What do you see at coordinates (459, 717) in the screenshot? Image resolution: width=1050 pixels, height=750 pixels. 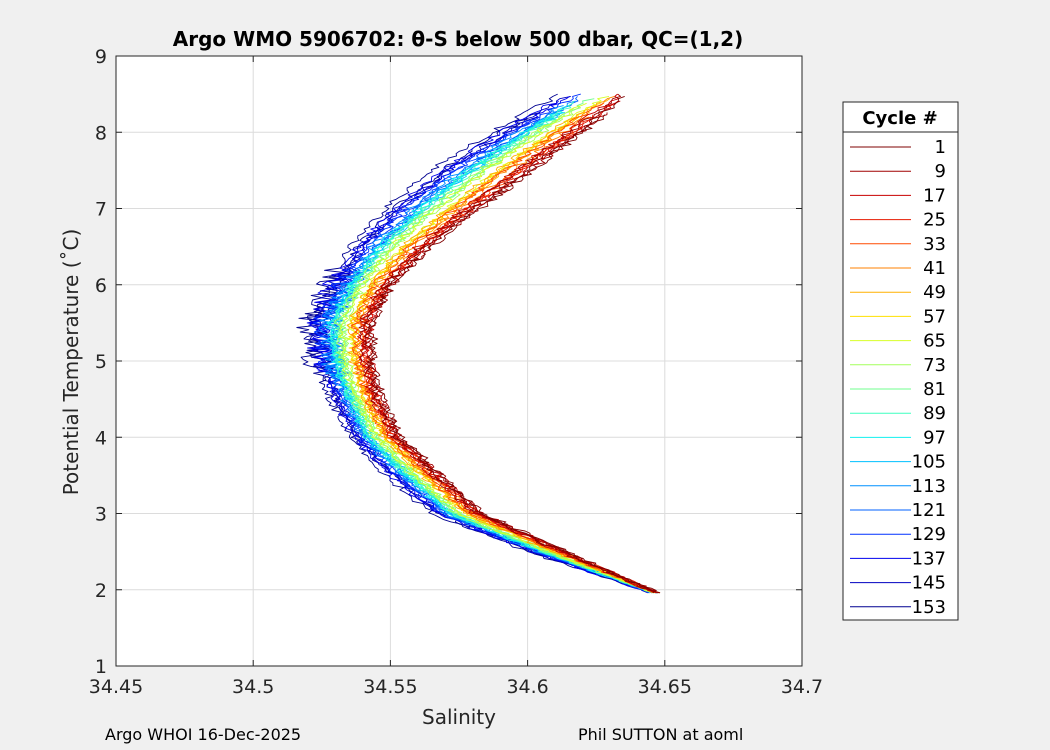 I see `x-axis-label: Salinity` at bounding box center [459, 717].